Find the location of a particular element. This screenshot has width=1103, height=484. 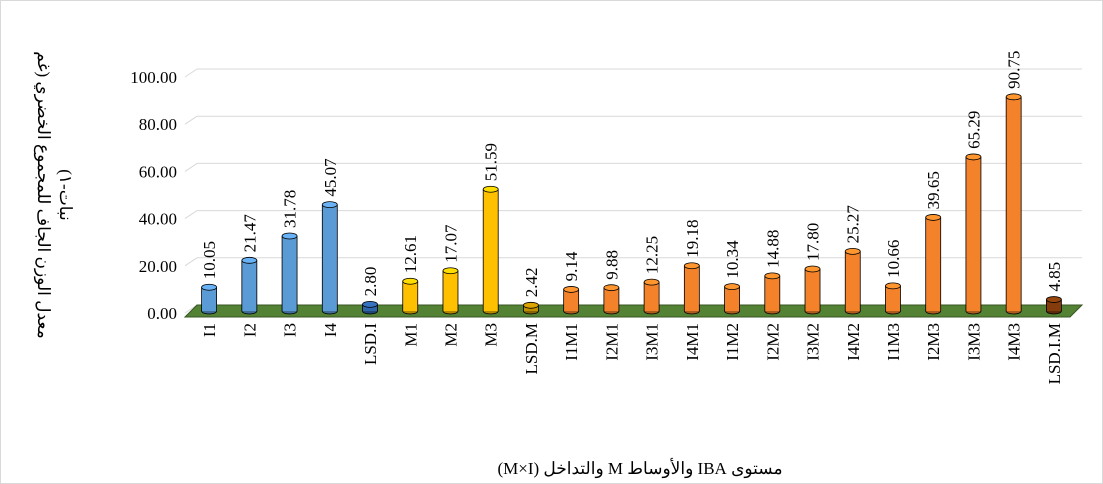

x-tick-label: LSD.M is located at coordinates (531, 348).